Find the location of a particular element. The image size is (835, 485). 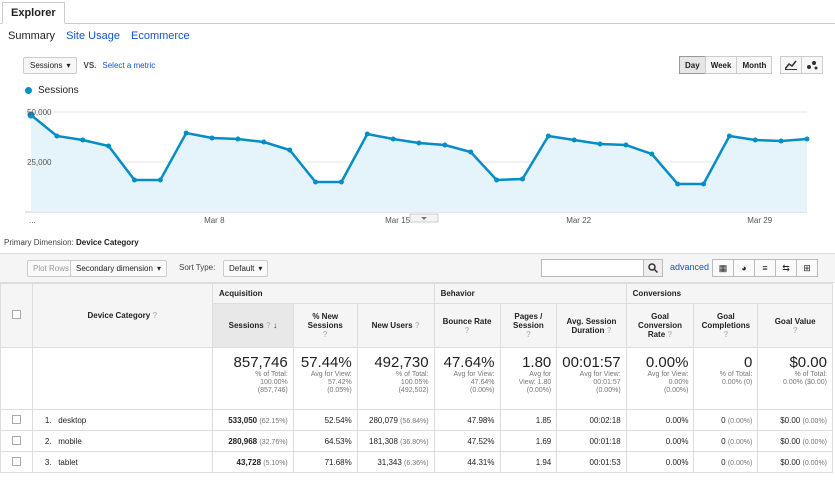

period-selector: Day Week Month is located at coordinates (751, 65).